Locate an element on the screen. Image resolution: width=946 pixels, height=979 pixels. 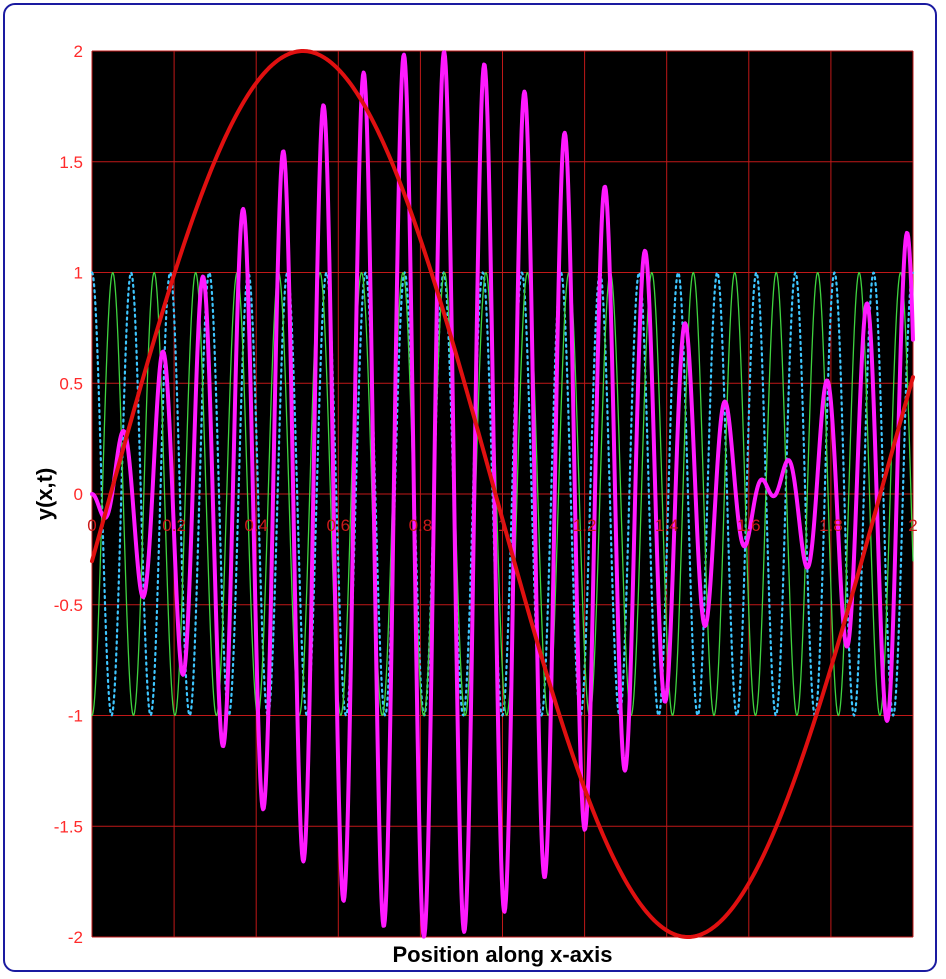
x-tick-label: 2 is located at coordinates (912, 525).